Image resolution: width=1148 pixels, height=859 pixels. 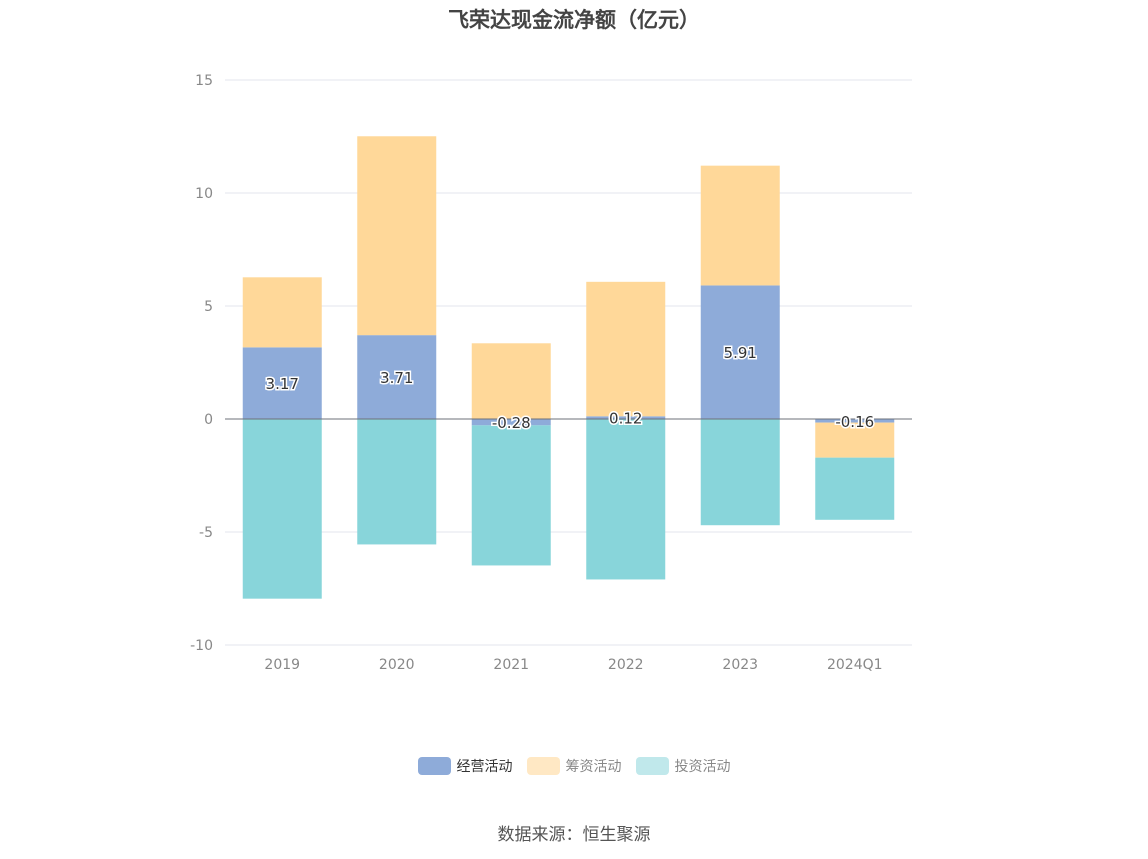 I want to click on legend-label-operating: 经营活动, so click(x=484, y=767).